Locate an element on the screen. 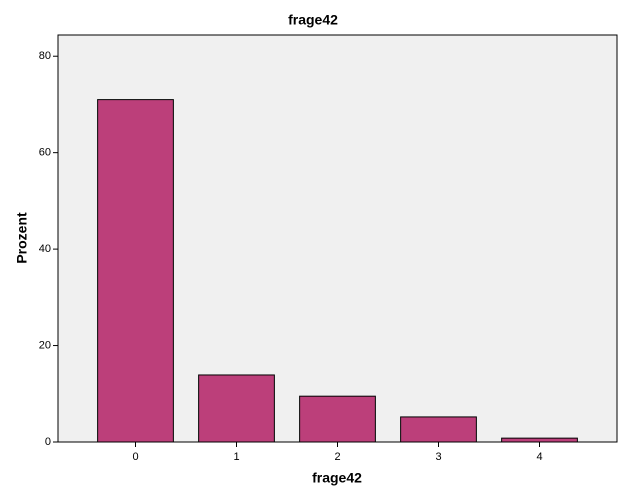  x-tick-label: 4 is located at coordinates (539, 457).